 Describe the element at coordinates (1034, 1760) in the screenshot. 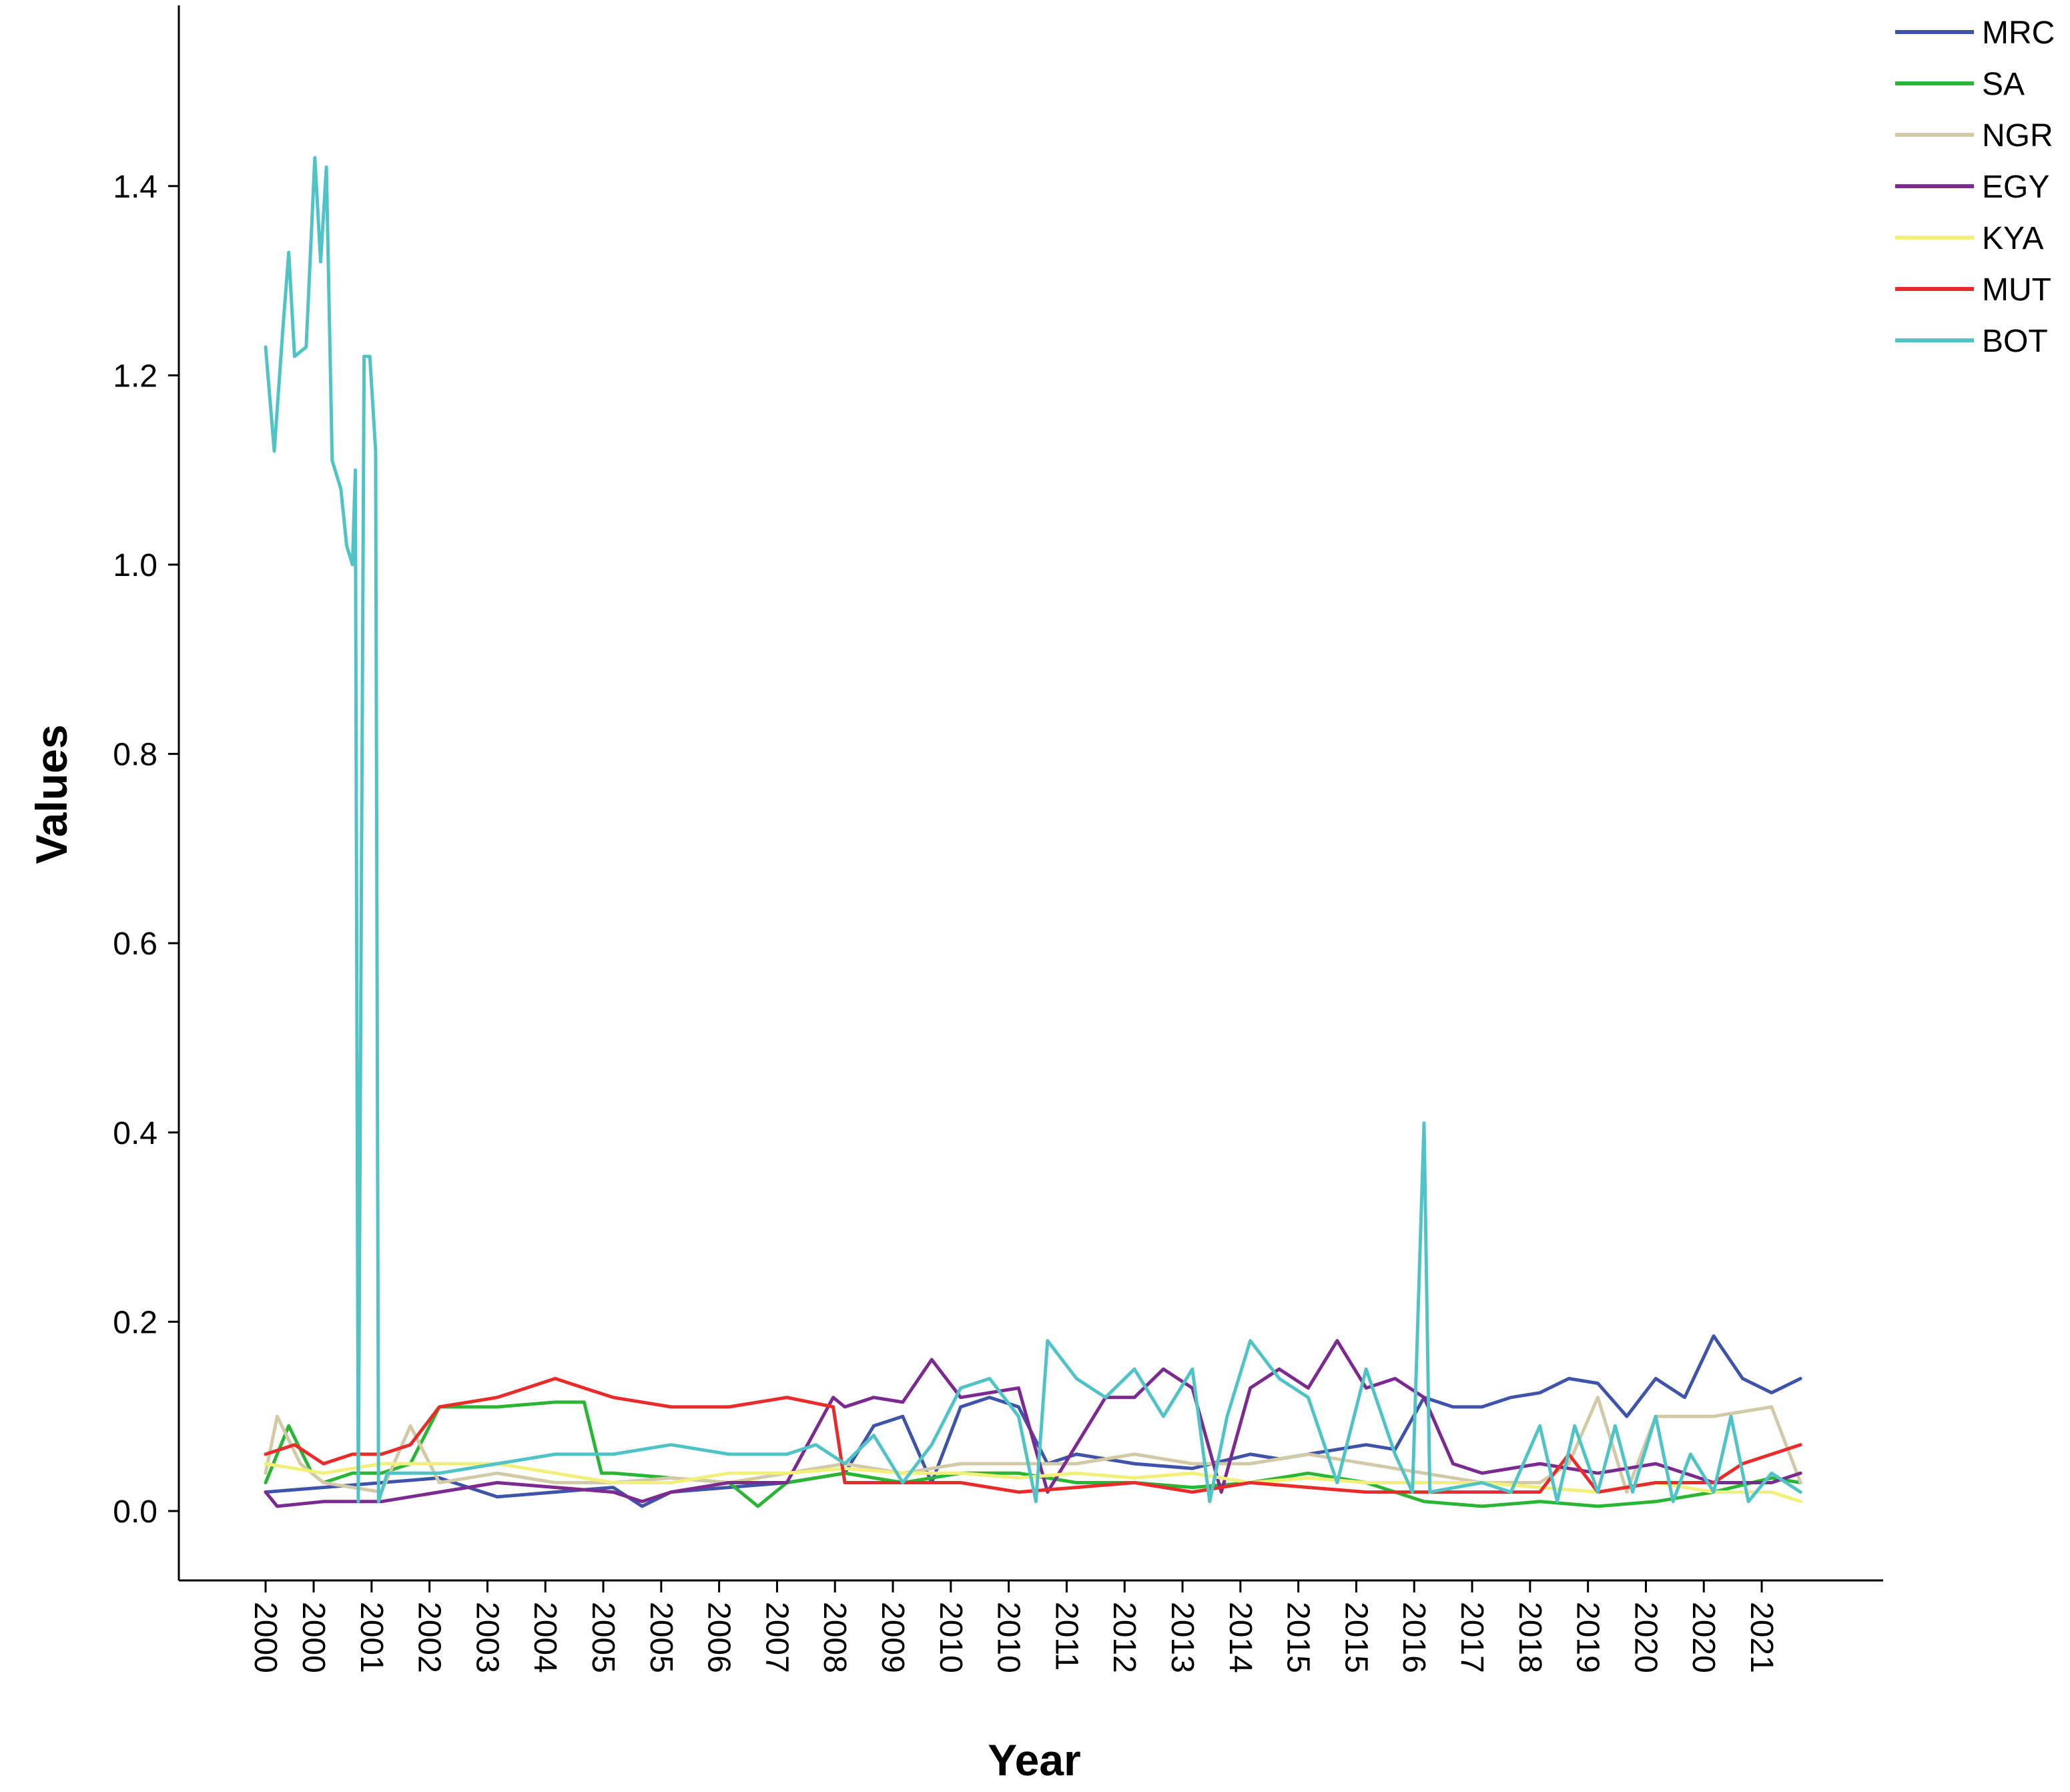

I see `x-axis-title: Year` at that location.